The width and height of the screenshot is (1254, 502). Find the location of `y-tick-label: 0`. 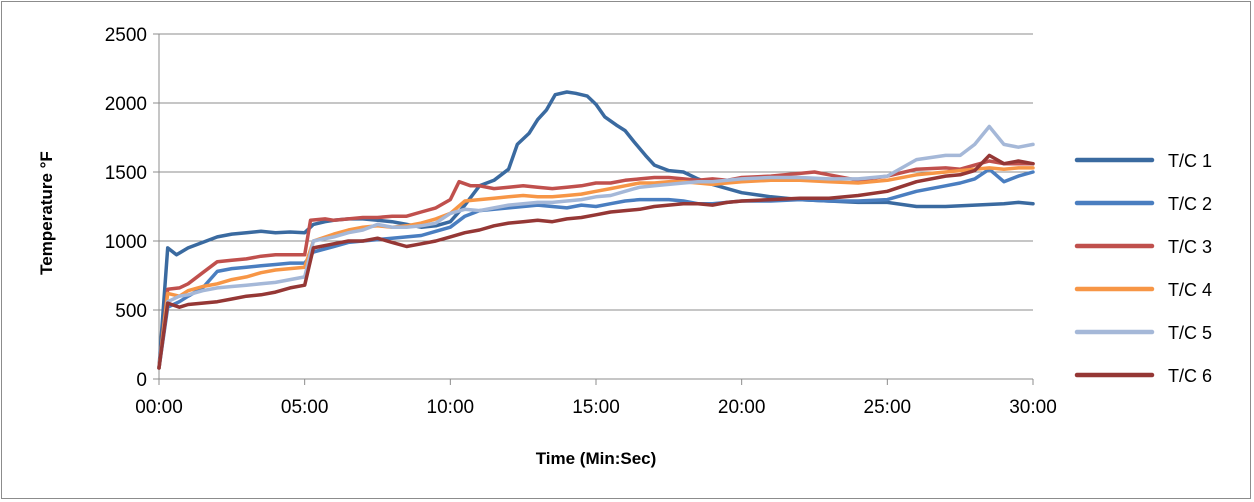

y-tick-label: 0 is located at coordinates (141, 380).